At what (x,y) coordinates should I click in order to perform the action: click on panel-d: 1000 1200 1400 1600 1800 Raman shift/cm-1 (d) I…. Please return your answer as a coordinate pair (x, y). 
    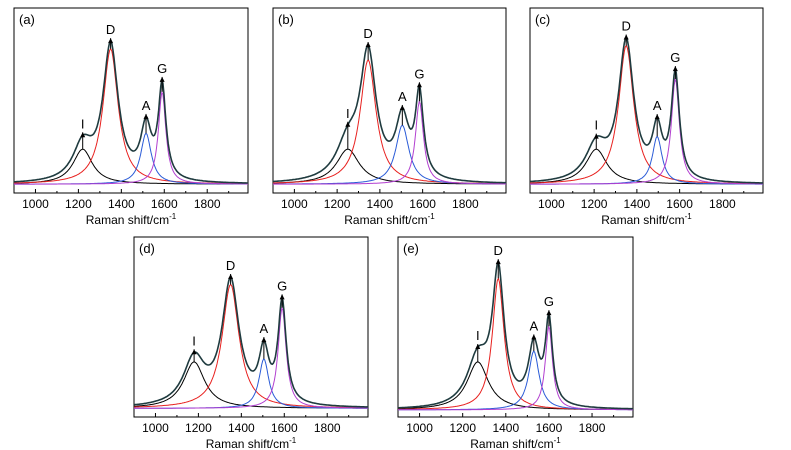
    Looking at the image, I should click on (251, 343).